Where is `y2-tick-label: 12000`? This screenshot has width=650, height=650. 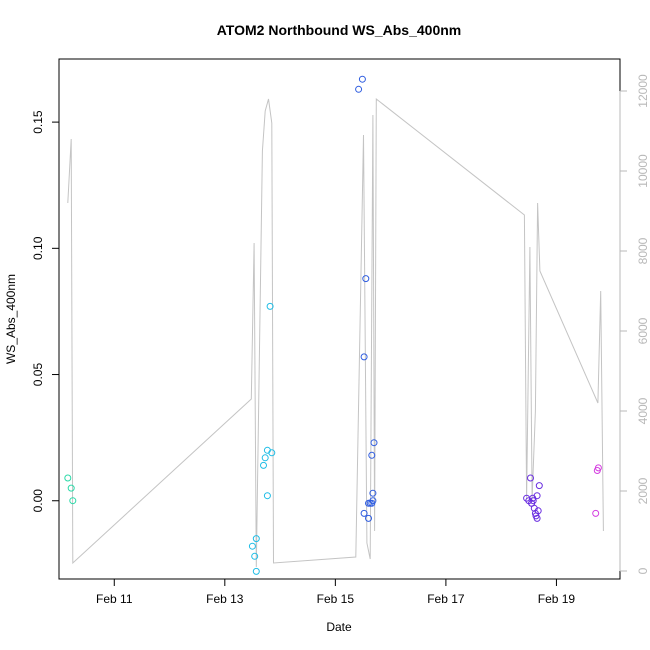 y2-tick-label: 12000 is located at coordinates (643, 91).